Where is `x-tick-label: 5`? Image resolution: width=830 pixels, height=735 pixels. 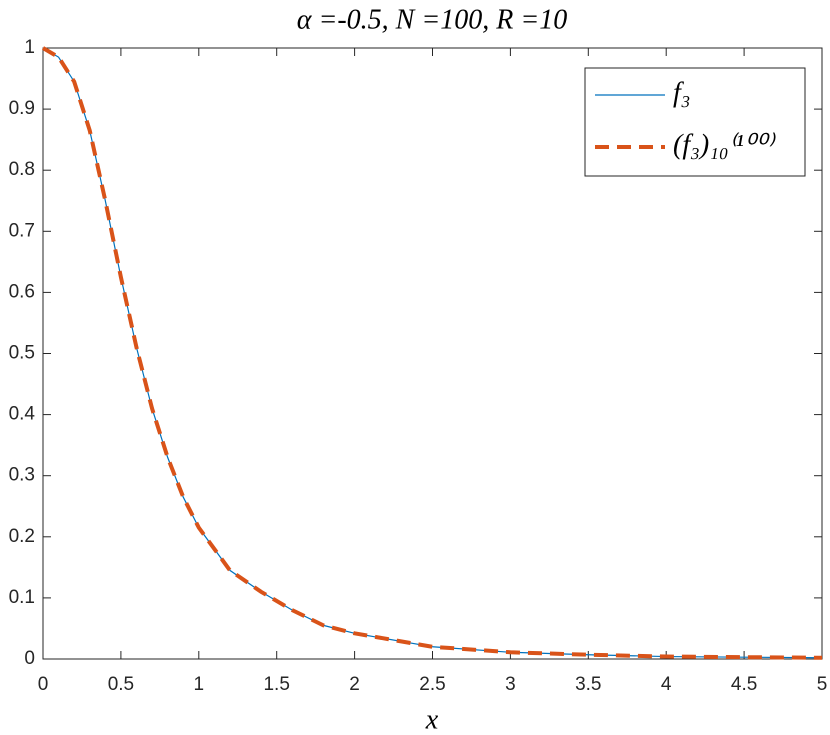 x-tick-label: 5 is located at coordinates (822, 684).